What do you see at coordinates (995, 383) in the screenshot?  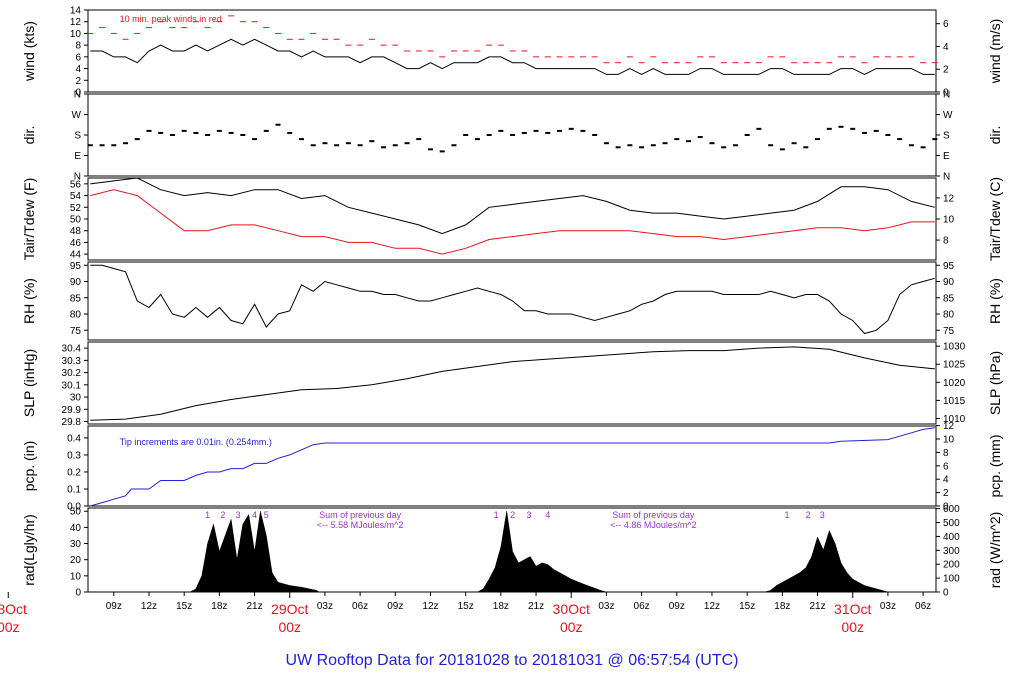 I see `slp-ylabel-right: SLP (hPa)` at bounding box center [995, 383].